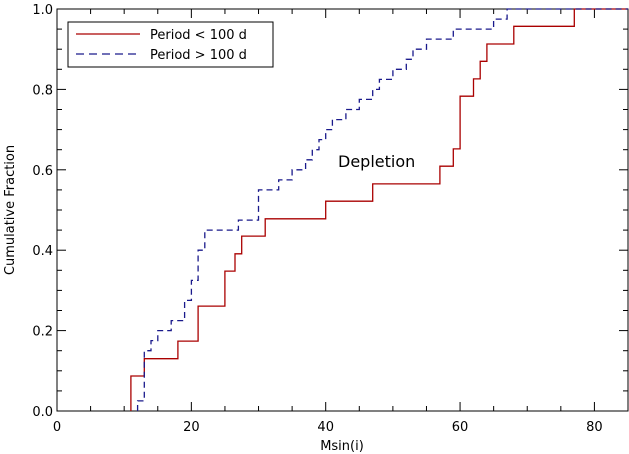  I want to click on x-axis-title: Msin(i), so click(342, 446).